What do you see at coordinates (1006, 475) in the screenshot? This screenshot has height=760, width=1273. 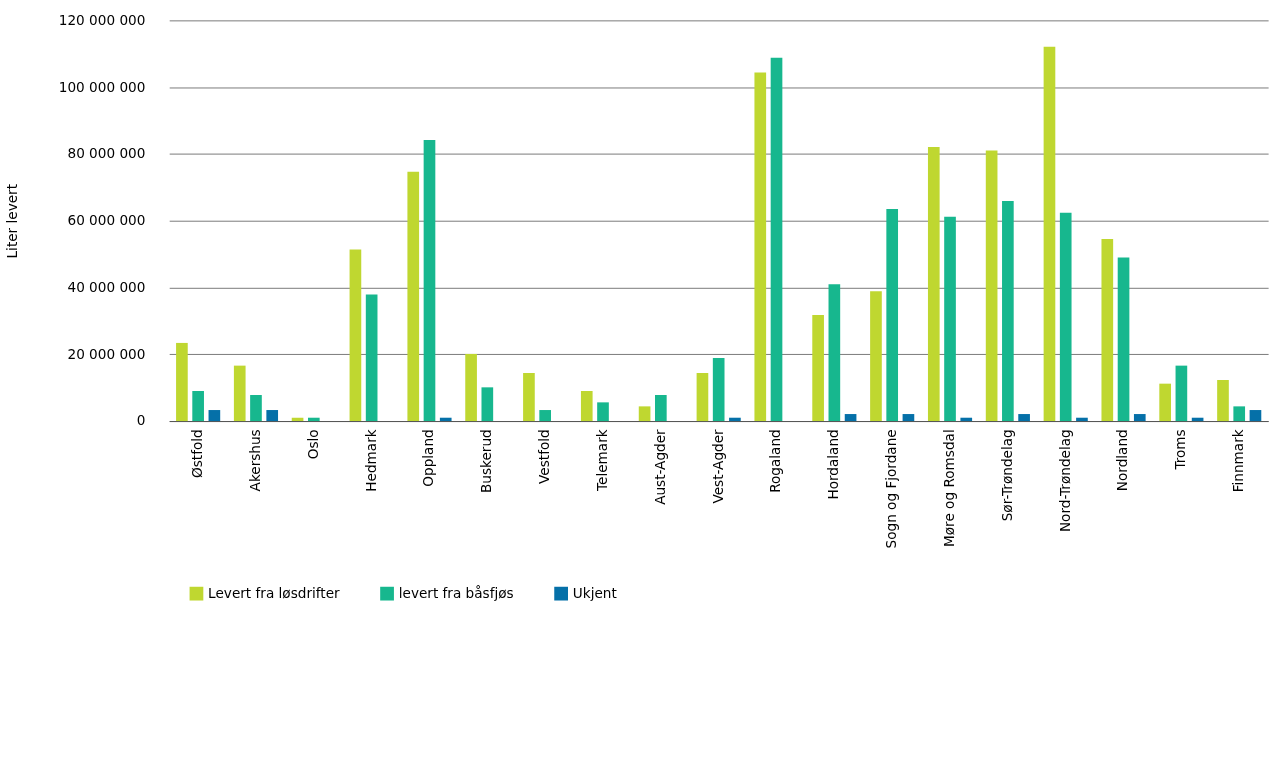 I see `x-tick-label: Sør-Trøndelag` at bounding box center [1006, 475].